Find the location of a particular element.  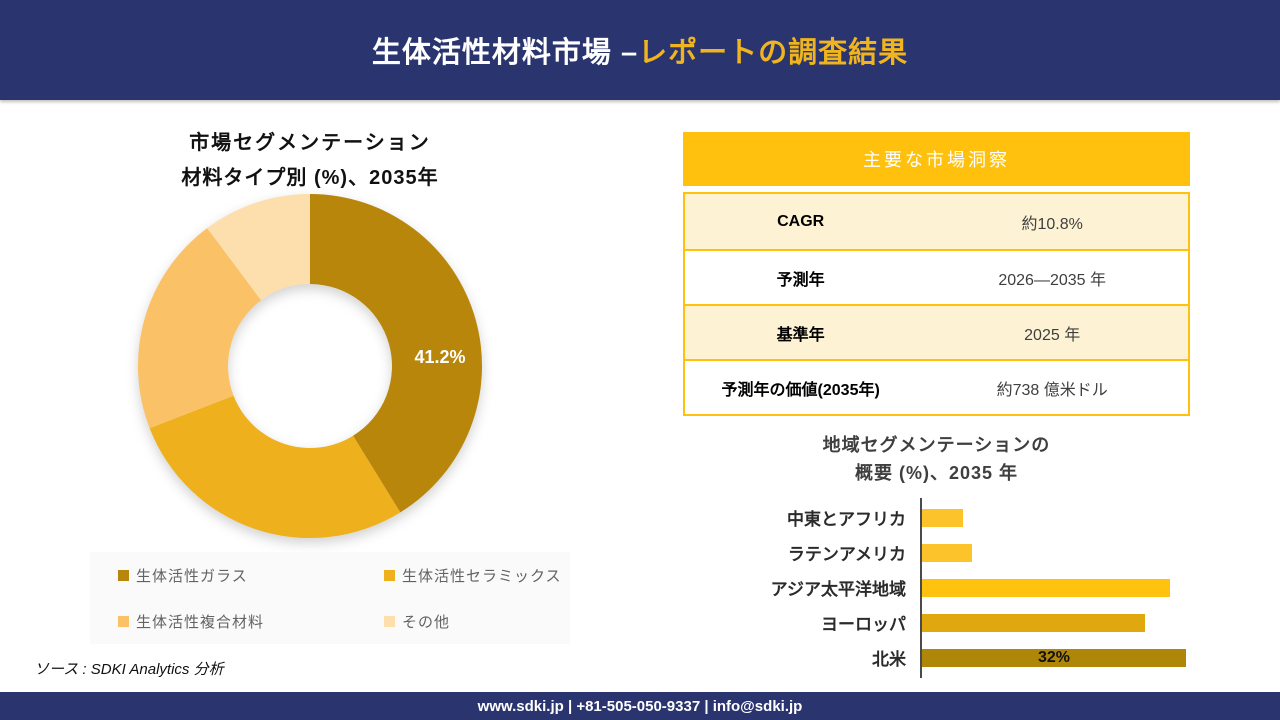

row-value: 約10.8% is located at coordinates (1052, 224).